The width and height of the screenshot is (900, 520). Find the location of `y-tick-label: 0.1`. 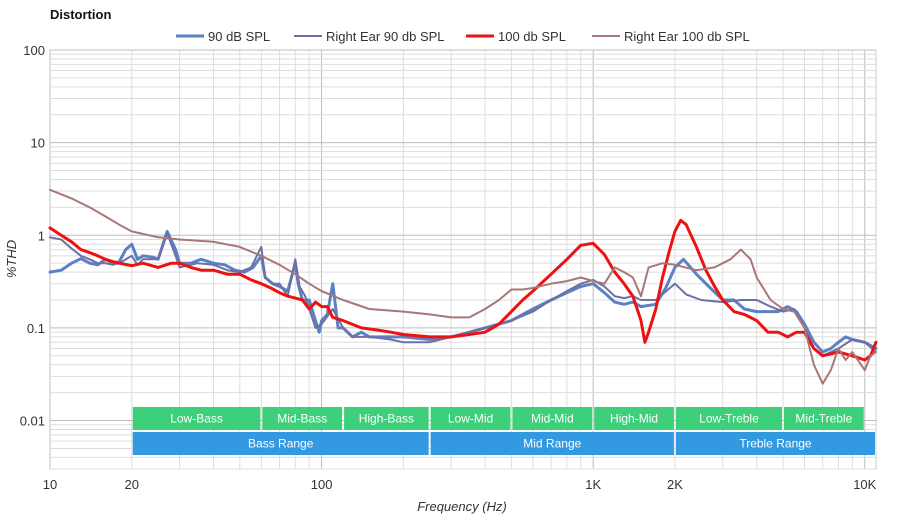

y-tick-label: 0.1 is located at coordinates (36, 328).